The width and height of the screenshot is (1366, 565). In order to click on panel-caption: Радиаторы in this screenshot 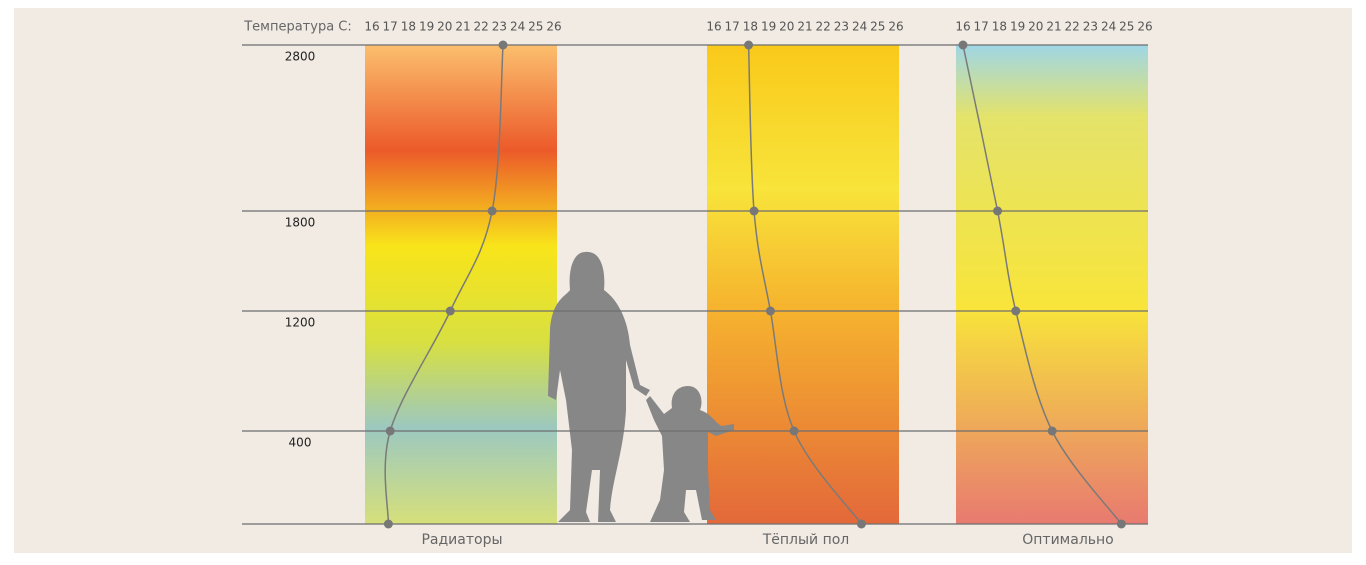, I will do `click(461, 540)`.